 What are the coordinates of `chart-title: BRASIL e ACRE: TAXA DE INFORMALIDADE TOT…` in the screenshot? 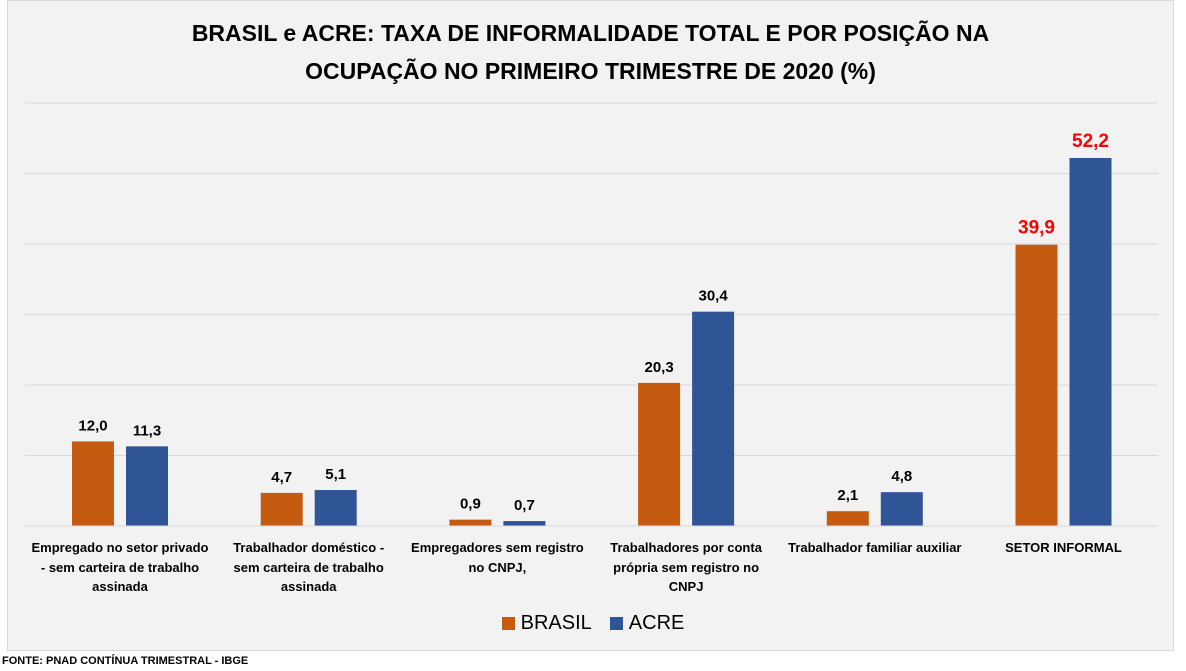 It's located at (590, 52).